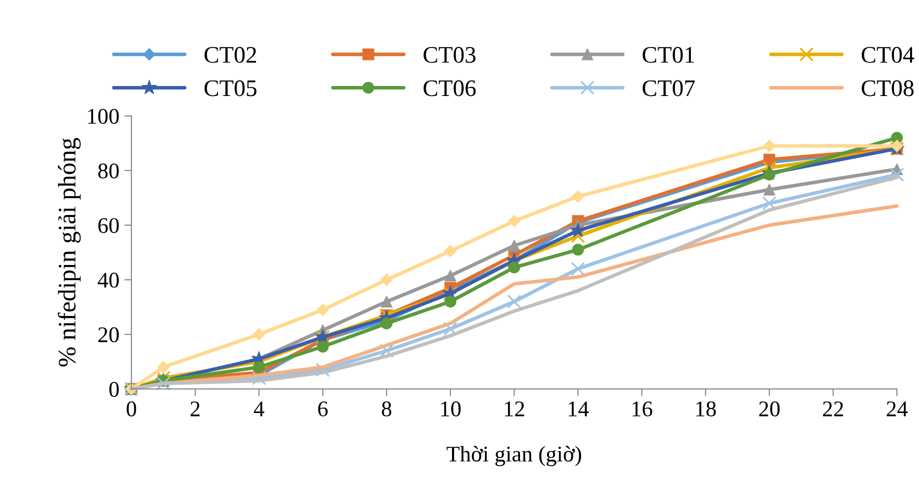  Describe the element at coordinates (642, 408) in the screenshot. I see `x-tick-label: 16` at that location.